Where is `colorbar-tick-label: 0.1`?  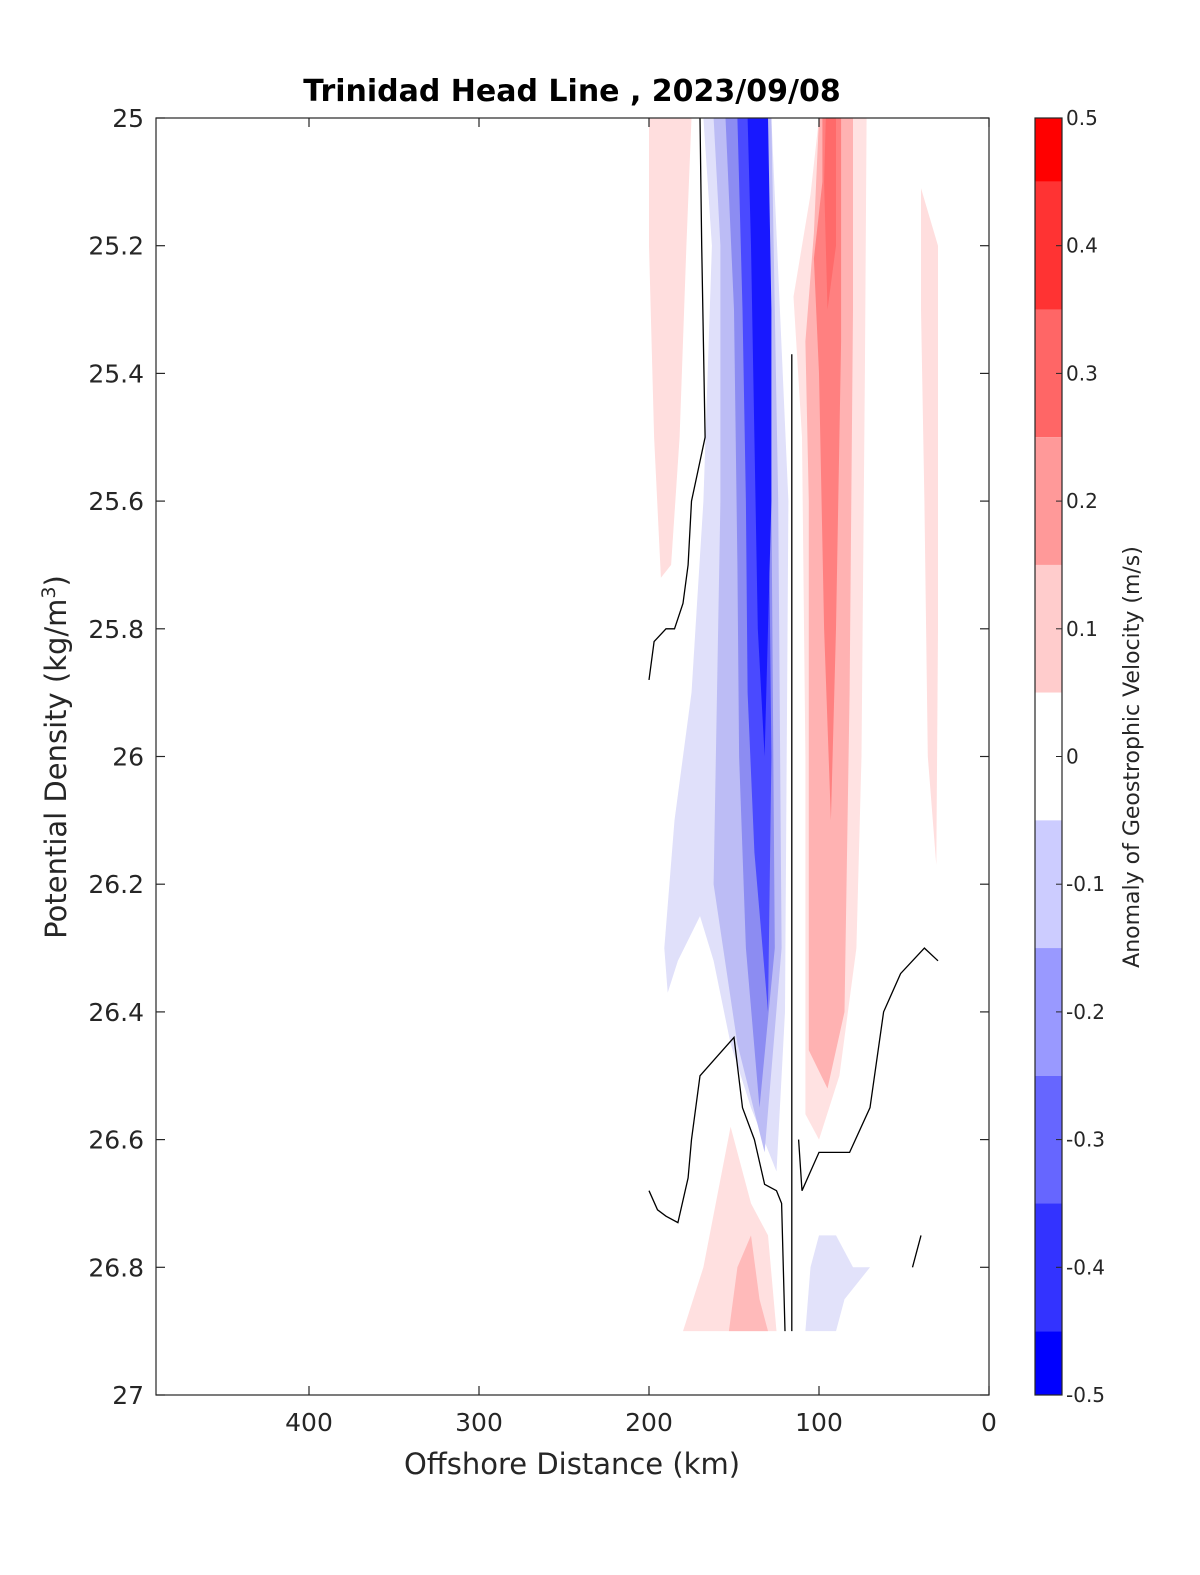 colorbar-tick-label: 0.1 is located at coordinates (1082, 629).